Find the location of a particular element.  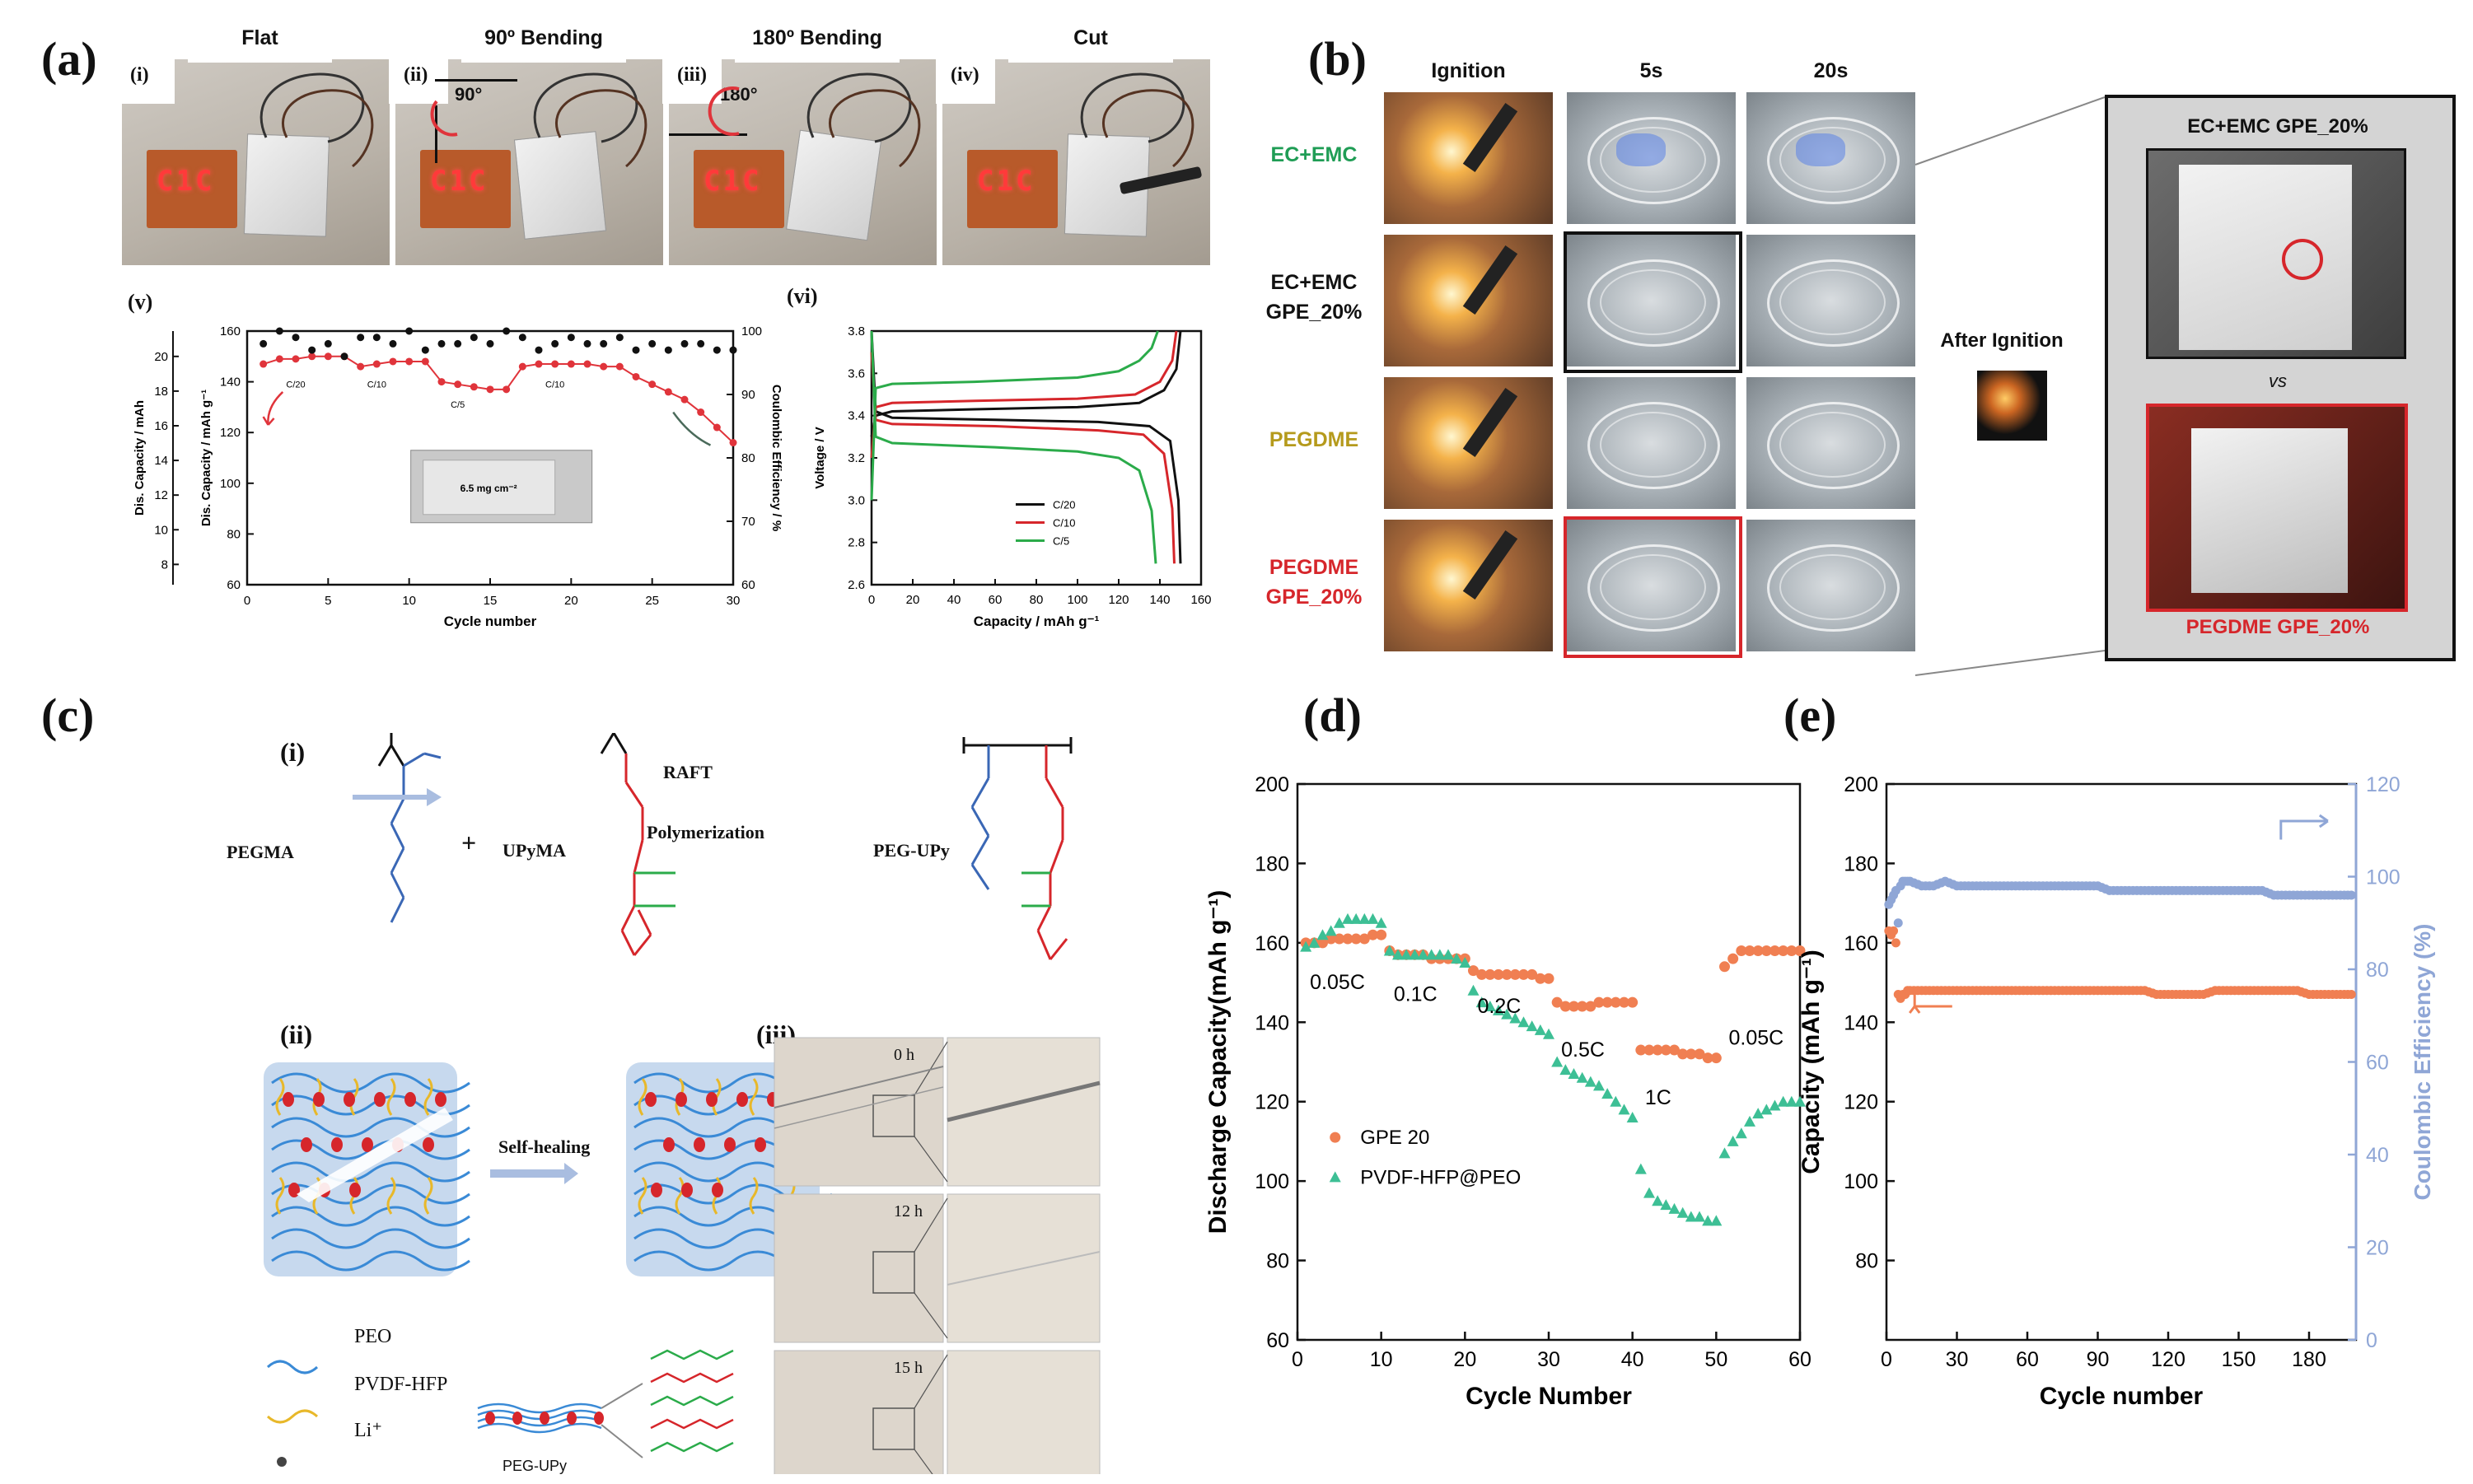

petri-dish-photo is located at coordinates (1831, 585).